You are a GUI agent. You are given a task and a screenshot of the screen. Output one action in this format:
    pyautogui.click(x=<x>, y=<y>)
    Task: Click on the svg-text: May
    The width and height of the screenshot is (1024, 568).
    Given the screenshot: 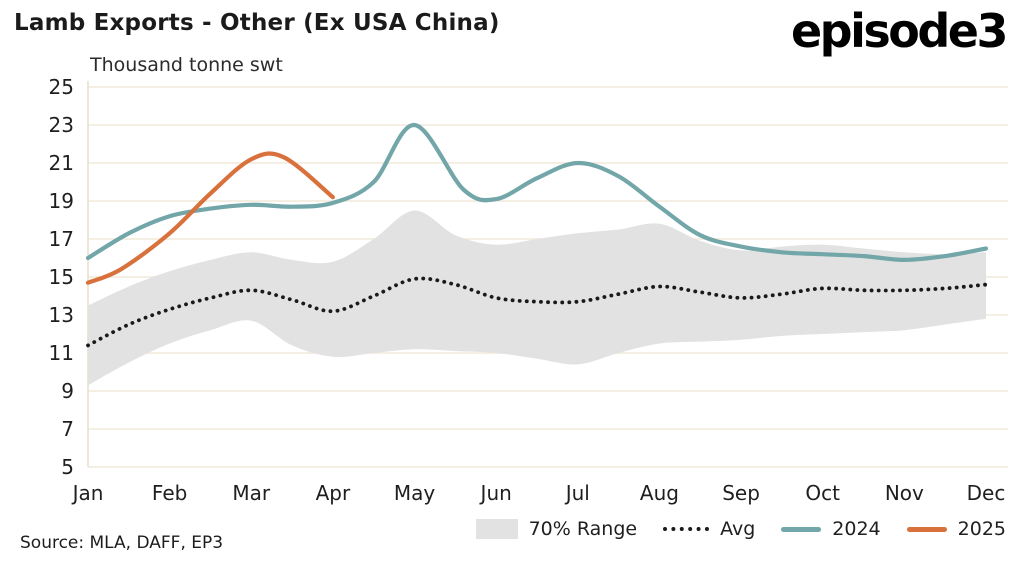 What is the action you would take?
    pyautogui.click(x=415, y=493)
    